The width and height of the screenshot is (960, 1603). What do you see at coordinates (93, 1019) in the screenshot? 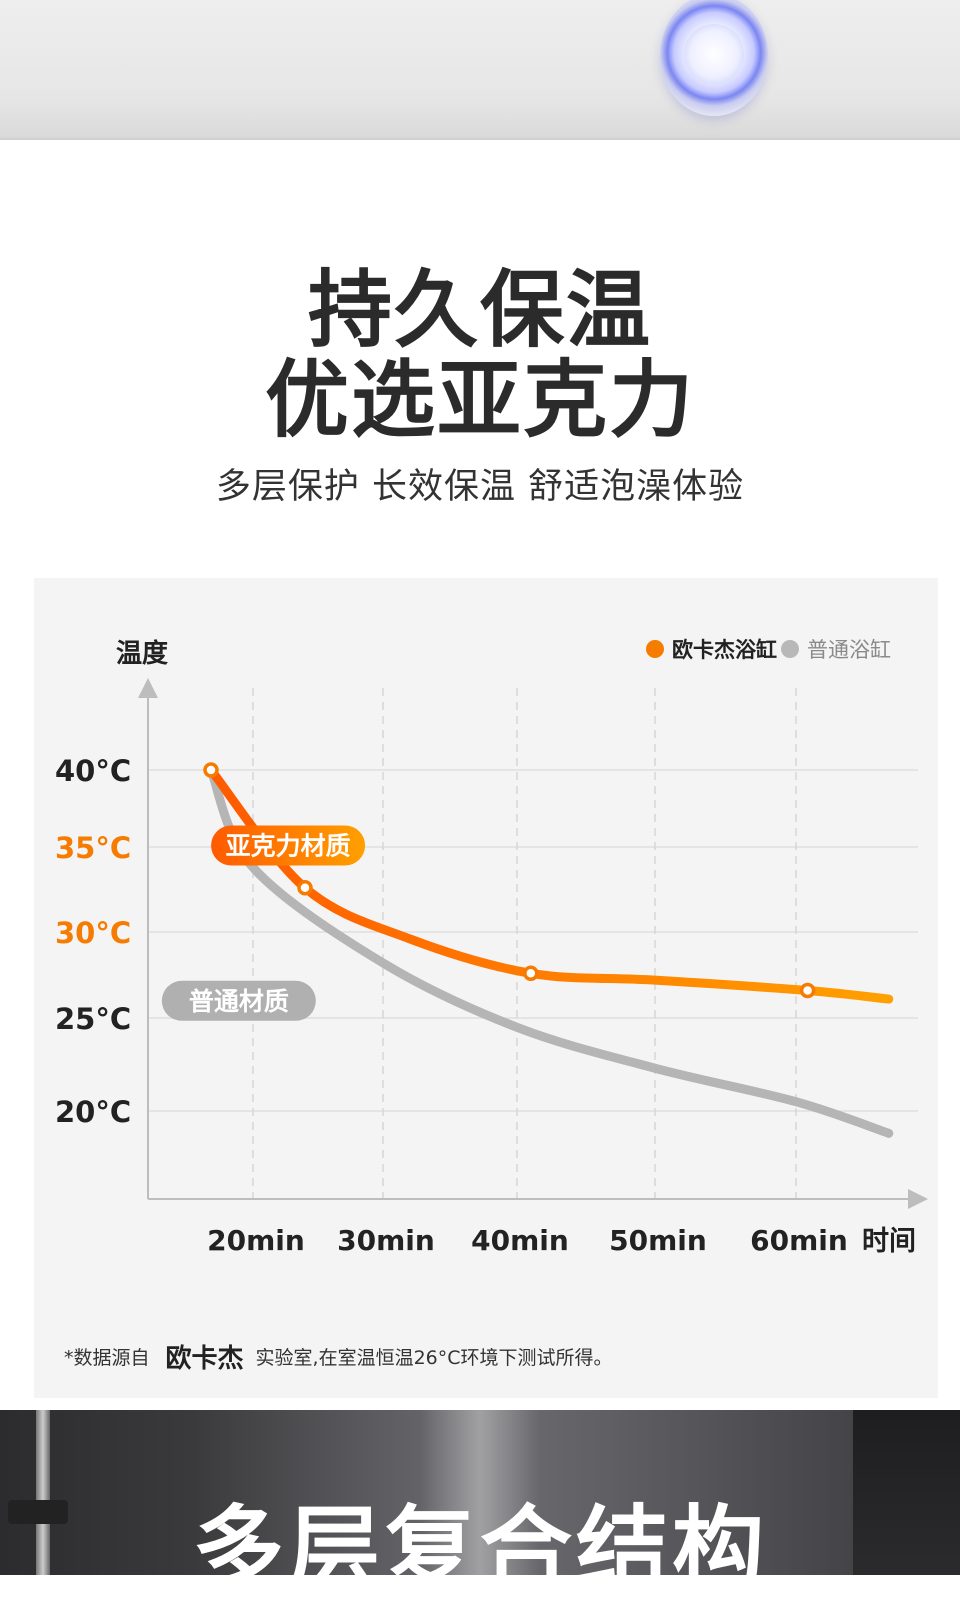
I see `y-tick-label: 25°C` at bounding box center [93, 1019].